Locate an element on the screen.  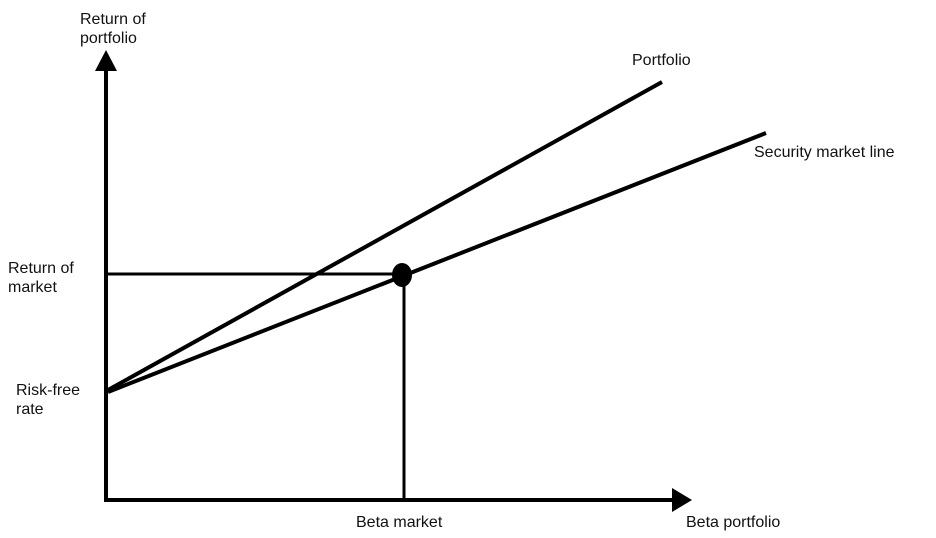
portfolio-line-label: Portfolio is located at coordinates (661, 60).